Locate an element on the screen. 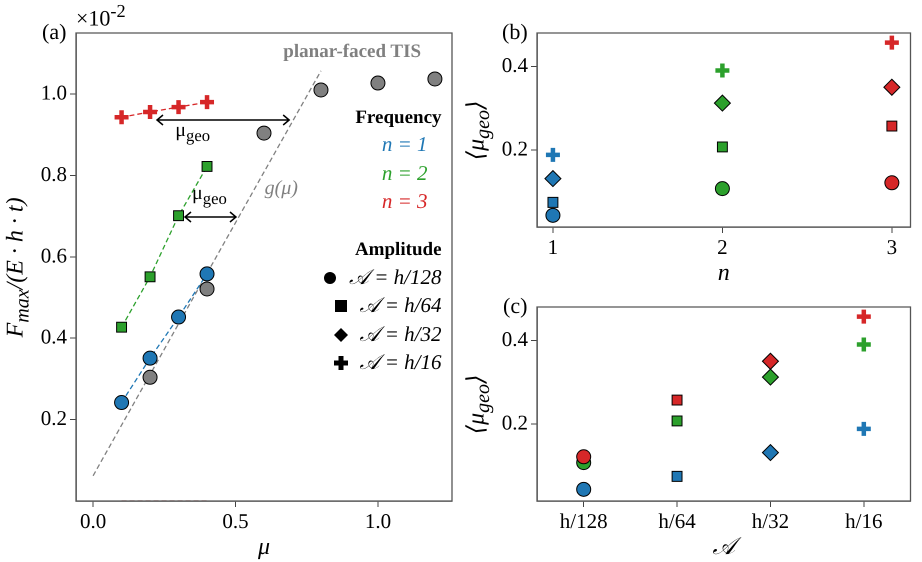 This screenshot has height=562, width=922. annotation: 𝒜 = h/32 is located at coordinates (401, 334).